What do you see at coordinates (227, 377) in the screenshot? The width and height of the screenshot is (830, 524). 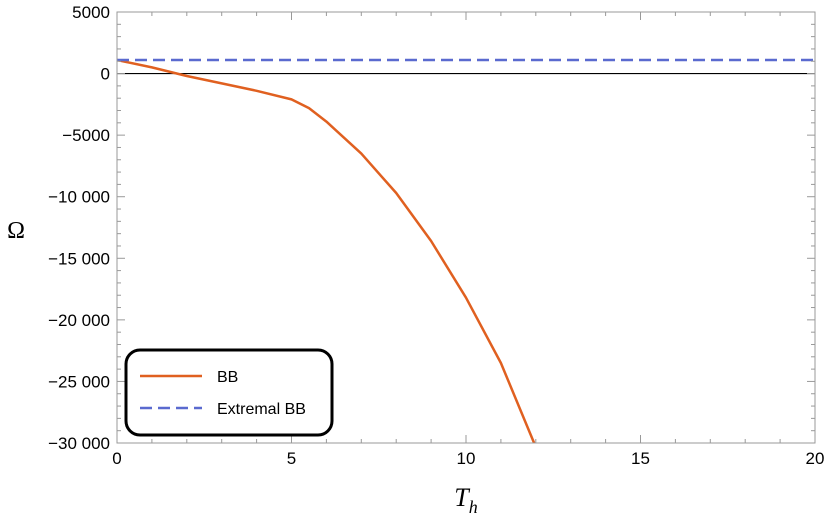 I see `legend-label-bb: BB` at bounding box center [227, 377].